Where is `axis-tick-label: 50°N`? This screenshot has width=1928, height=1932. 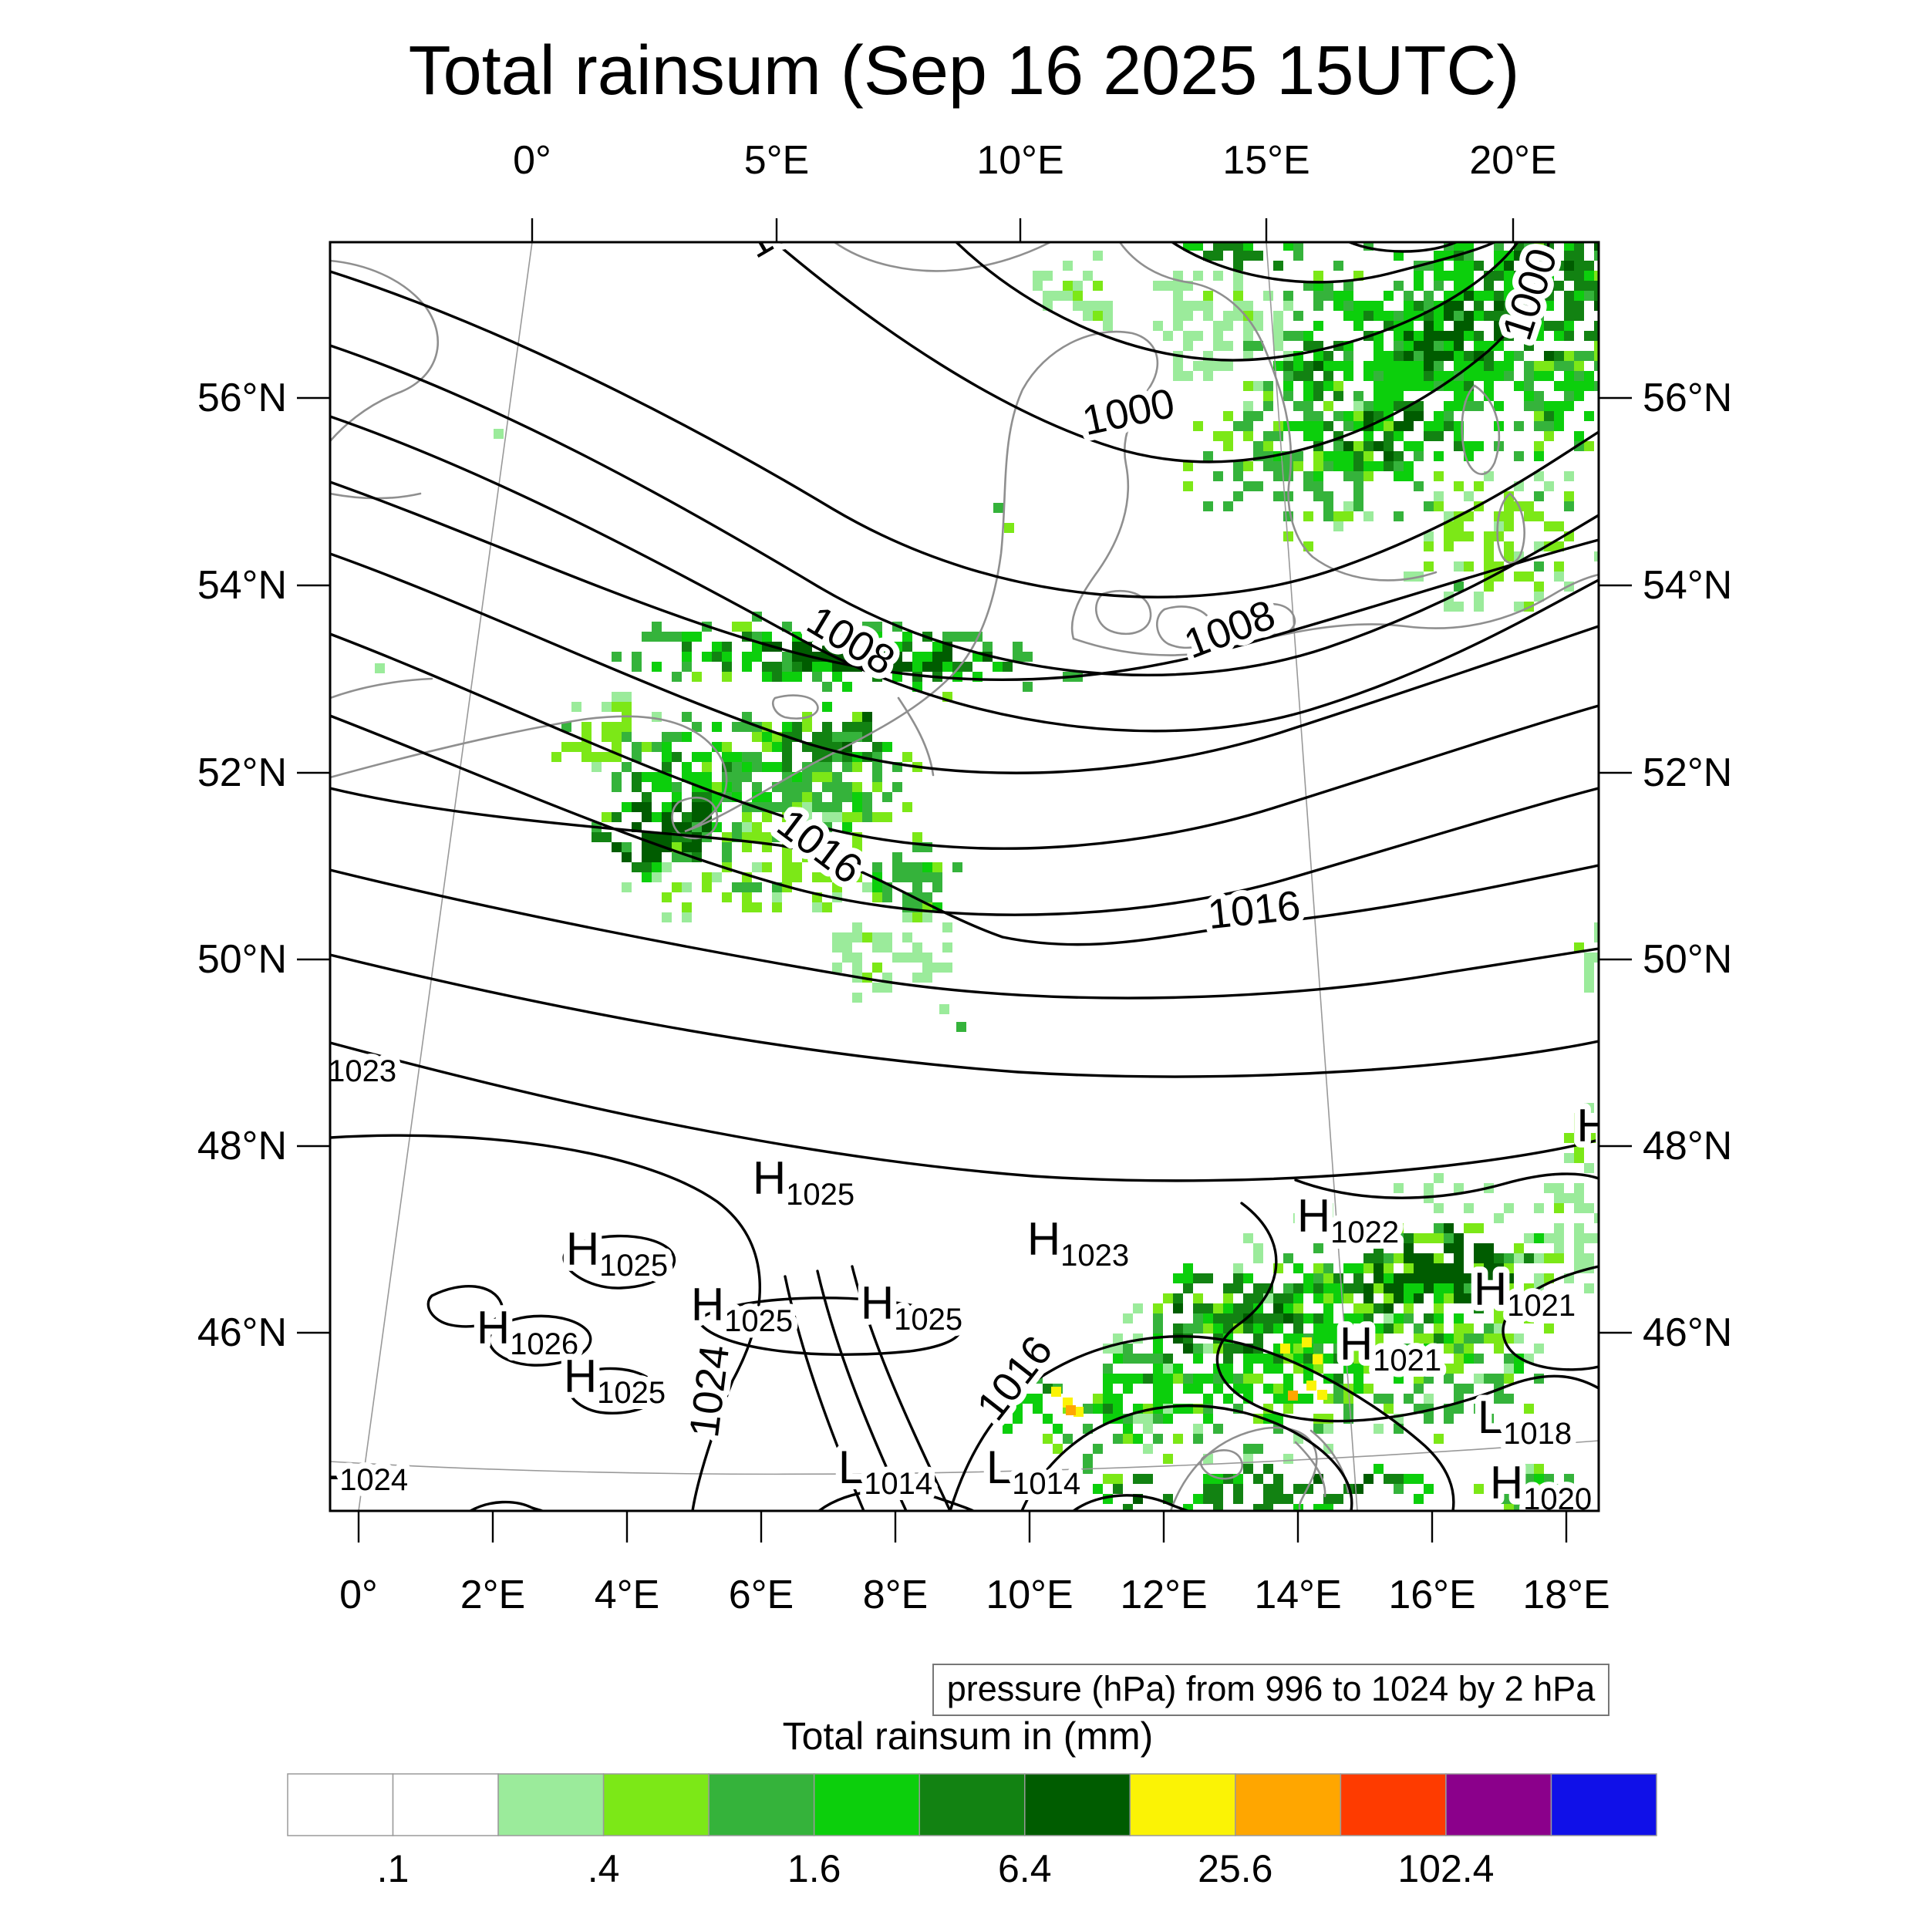
axis-tick-label: 50°N is located at coordinates (1687, 959).